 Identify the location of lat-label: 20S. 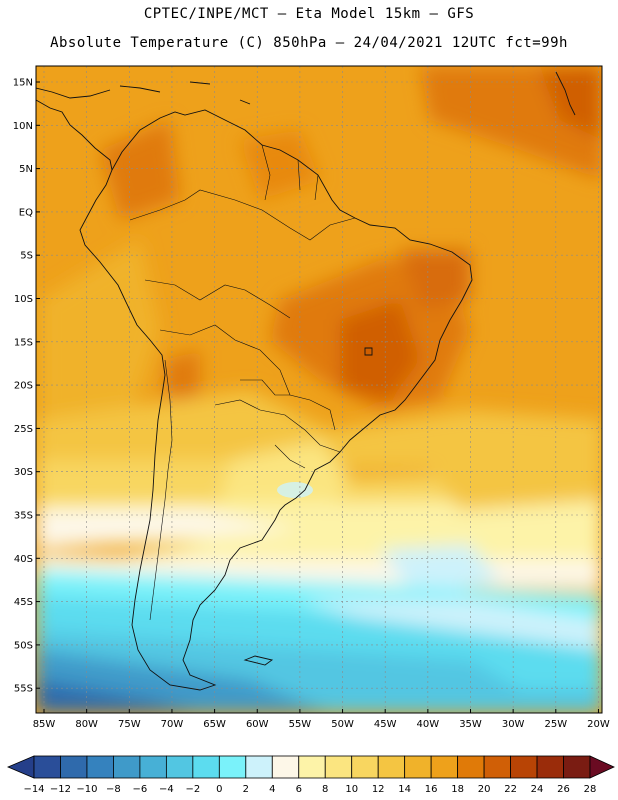
(23, 386).